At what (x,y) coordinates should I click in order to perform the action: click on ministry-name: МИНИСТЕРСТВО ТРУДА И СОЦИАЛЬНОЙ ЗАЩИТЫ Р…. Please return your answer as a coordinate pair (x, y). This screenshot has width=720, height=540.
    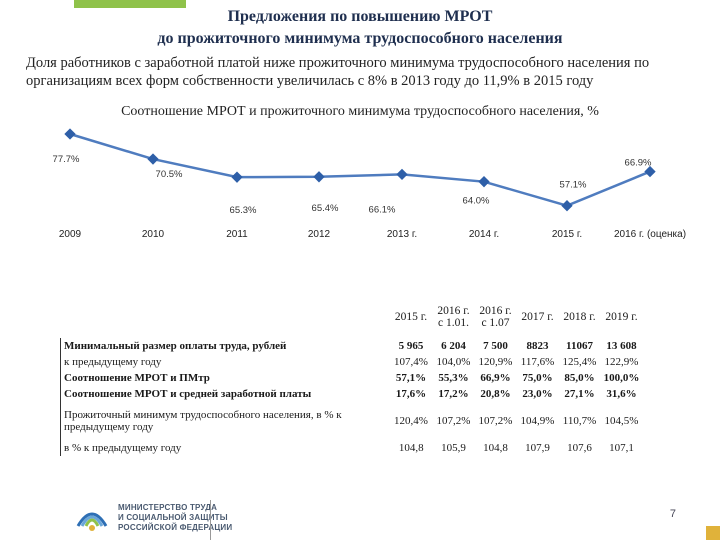
    Looking at the image, I should click on (175, 518).